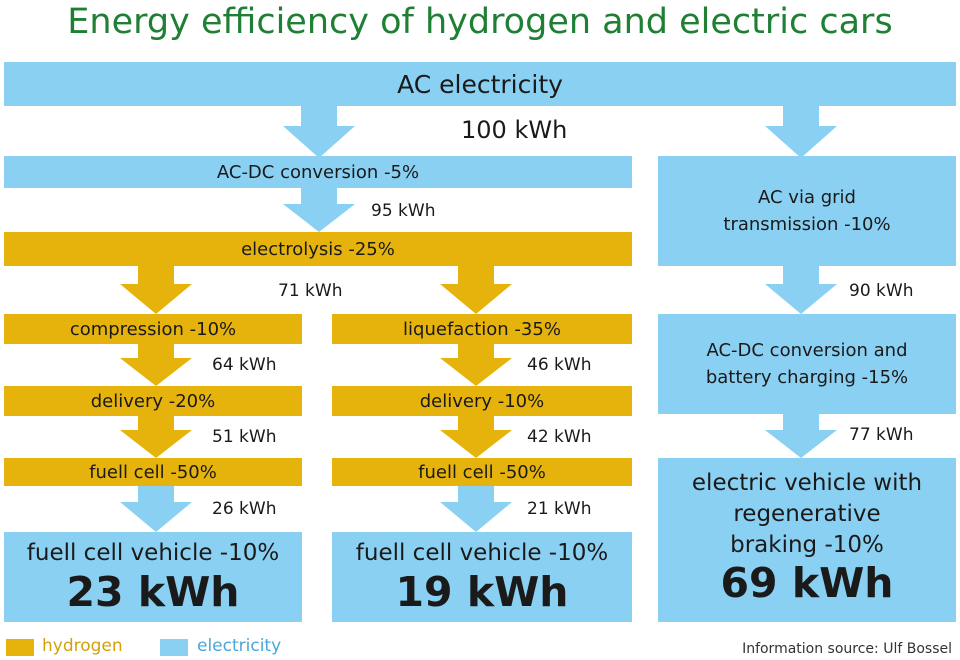 This screenshot has width=960, height=660. I want to click on fuelcell-vehicle-compression-label: fuell cell vehicle -10%, so click(153, 553).